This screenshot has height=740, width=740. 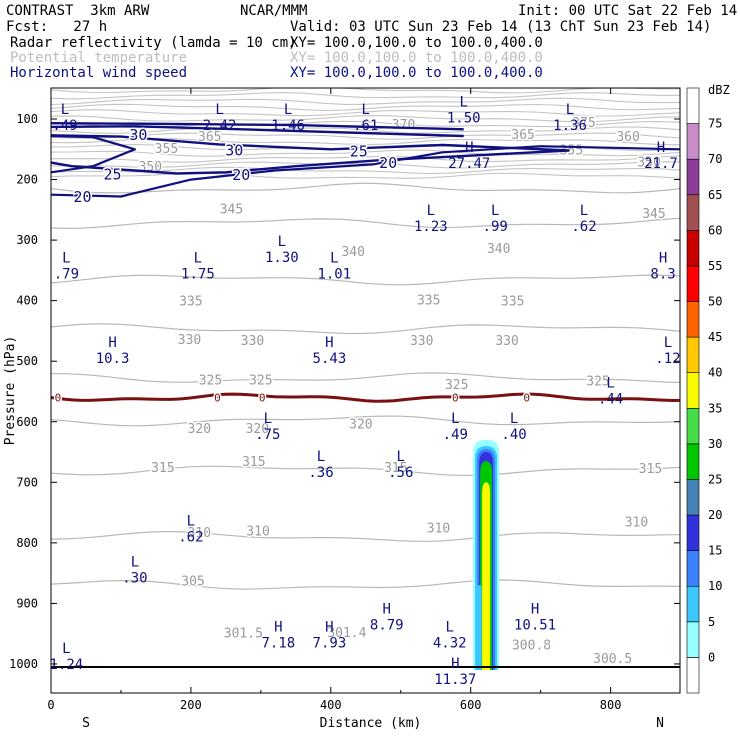 What do you see at coordinates (431, 227) in the screenshot?
I see `extremum-value: 1.23` at bounding box center [431, 227].